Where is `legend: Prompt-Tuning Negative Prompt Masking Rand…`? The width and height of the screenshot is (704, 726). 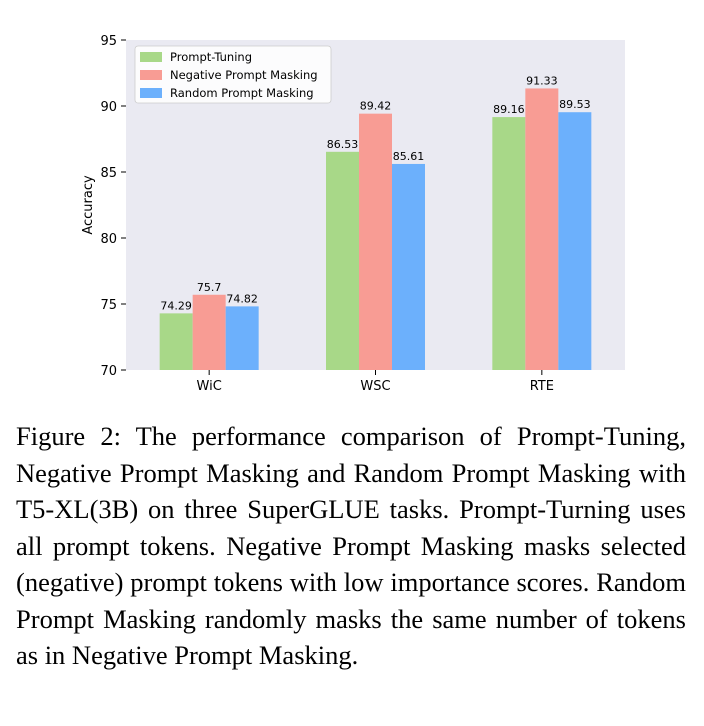 legend: Prompt-Tuning Negative Prompt Masking Rand… is located at coordinates (233, 74).